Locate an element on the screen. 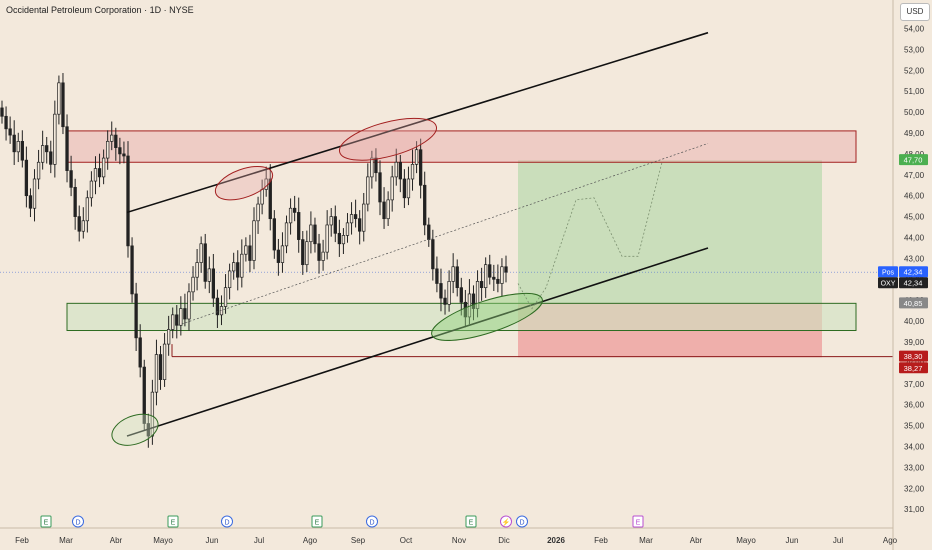 The width and height of the screenshot is (932, 550). x-tick-label: Abr is located at coordinates (696, 540).